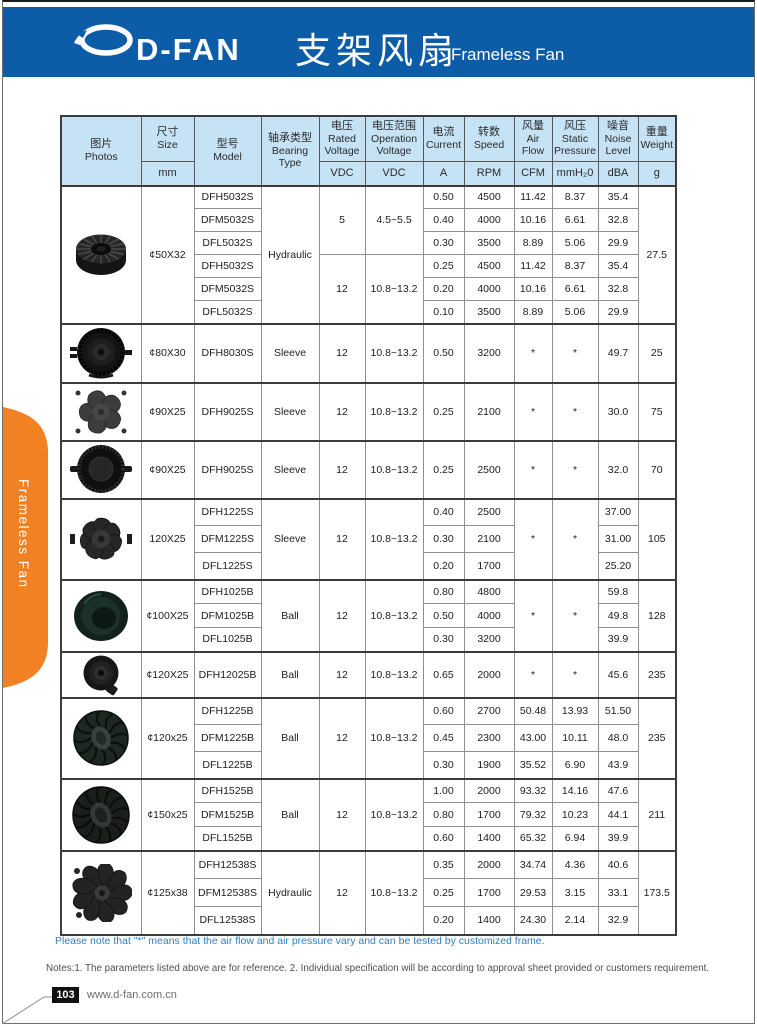 The image size is (757, 1027). Describe the element at coordinates (167, 615) in the screenshot. I see `size-cell: ¢100X25` at that location.